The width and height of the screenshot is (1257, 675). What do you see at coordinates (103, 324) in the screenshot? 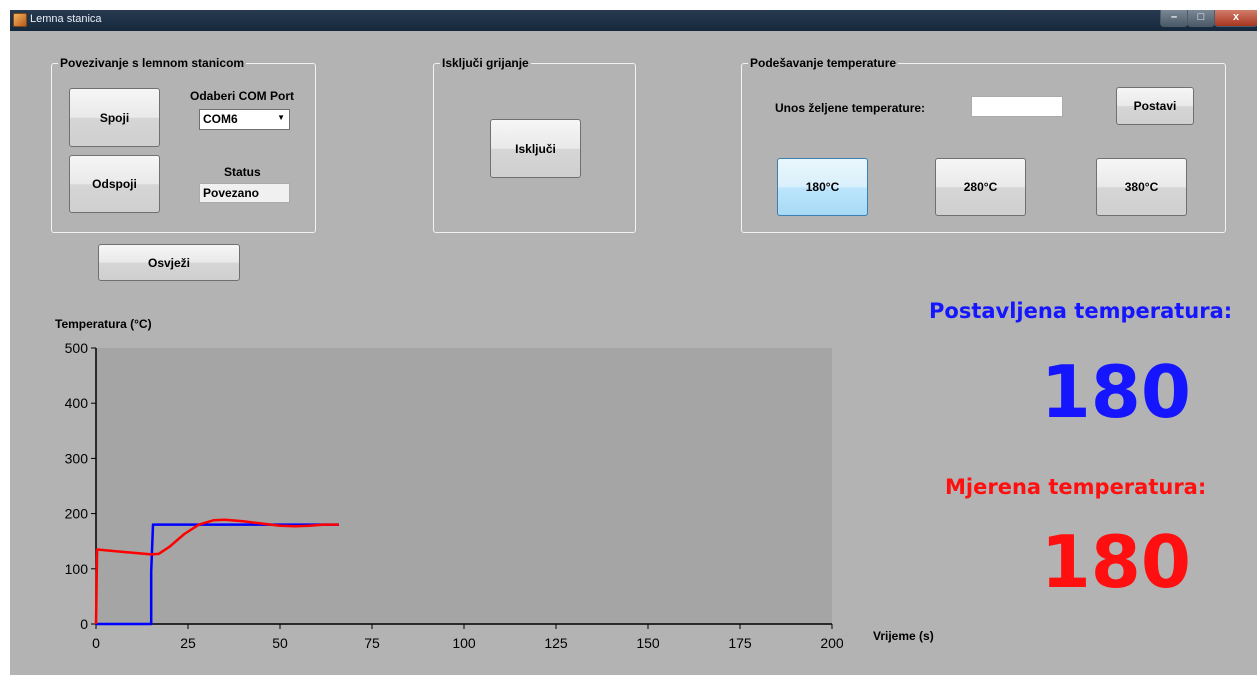
I see `chart-y-axis-label: Temperatura (°C)` at bounding box center [103, 324].